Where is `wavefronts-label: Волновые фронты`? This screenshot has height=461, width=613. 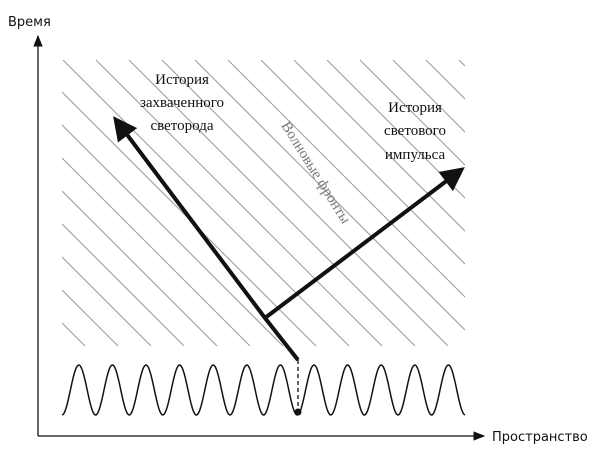 wavefronts-label: Волновые фронты is located at coordinates (316, 173).